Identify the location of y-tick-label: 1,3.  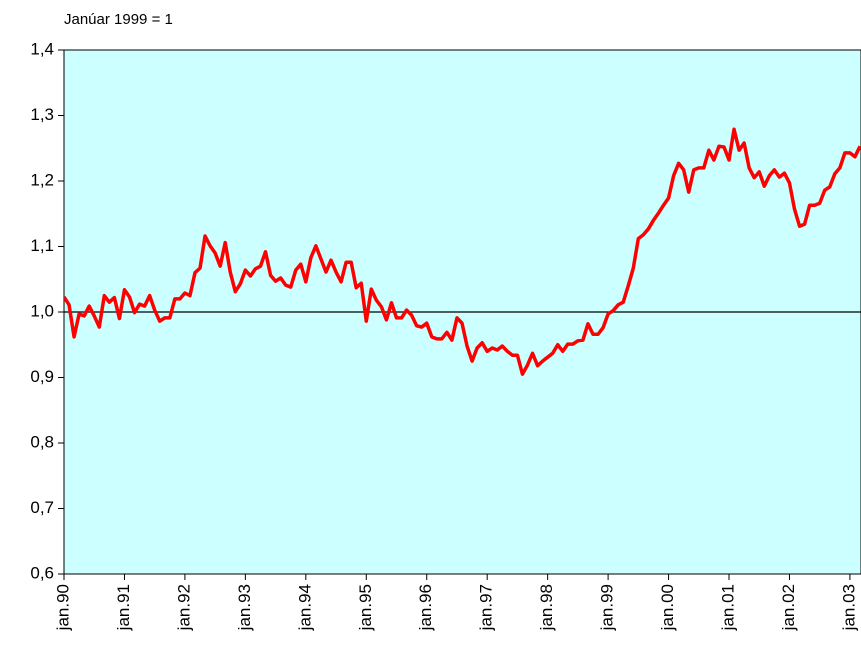
(42, 114).